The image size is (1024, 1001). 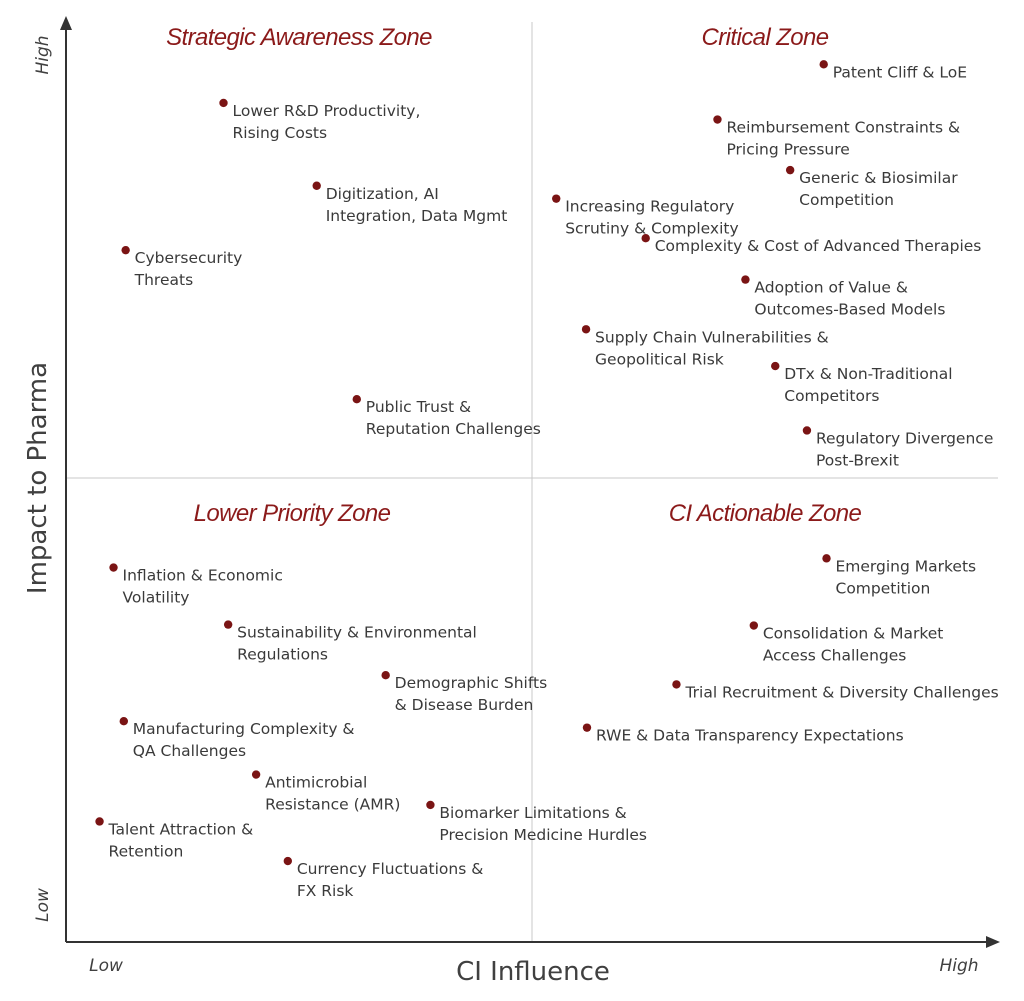 What do you see at coordinates (906, 566) in the screenshot?
I see `data-point-label: Emerging Markets` at bounding box center [906, 566].